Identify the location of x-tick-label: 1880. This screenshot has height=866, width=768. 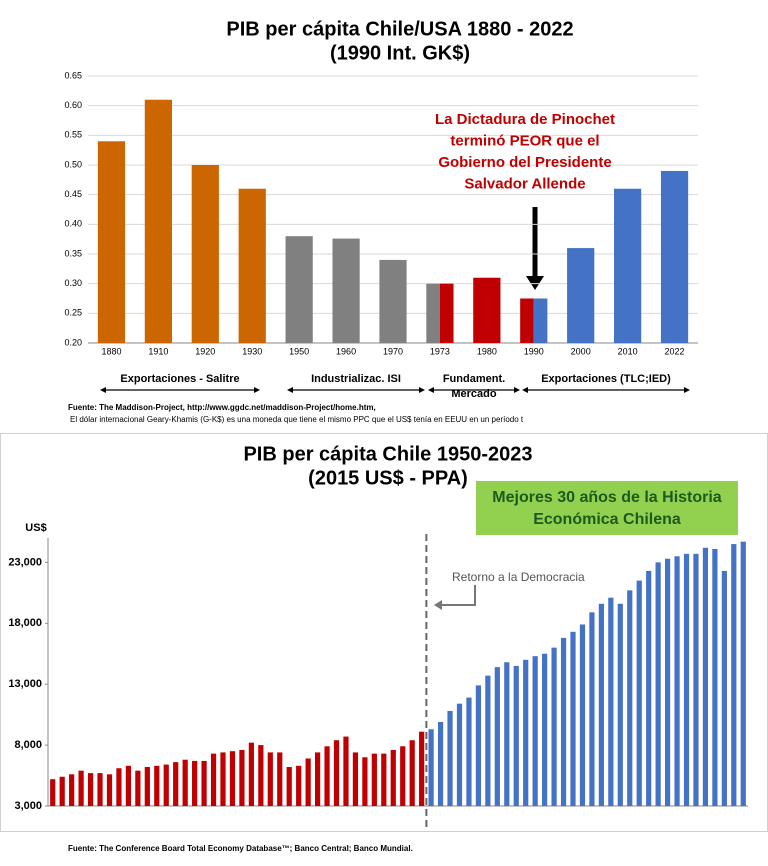
(111, 351).